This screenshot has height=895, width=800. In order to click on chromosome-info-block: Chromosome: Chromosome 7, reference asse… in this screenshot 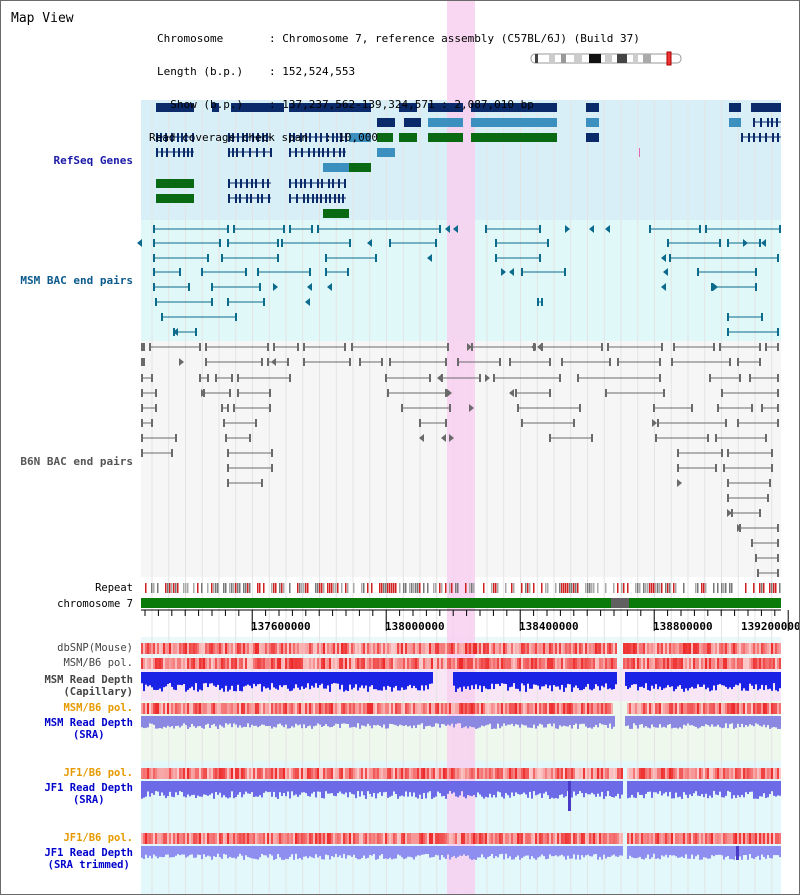, I will do `click(394, 88)`.